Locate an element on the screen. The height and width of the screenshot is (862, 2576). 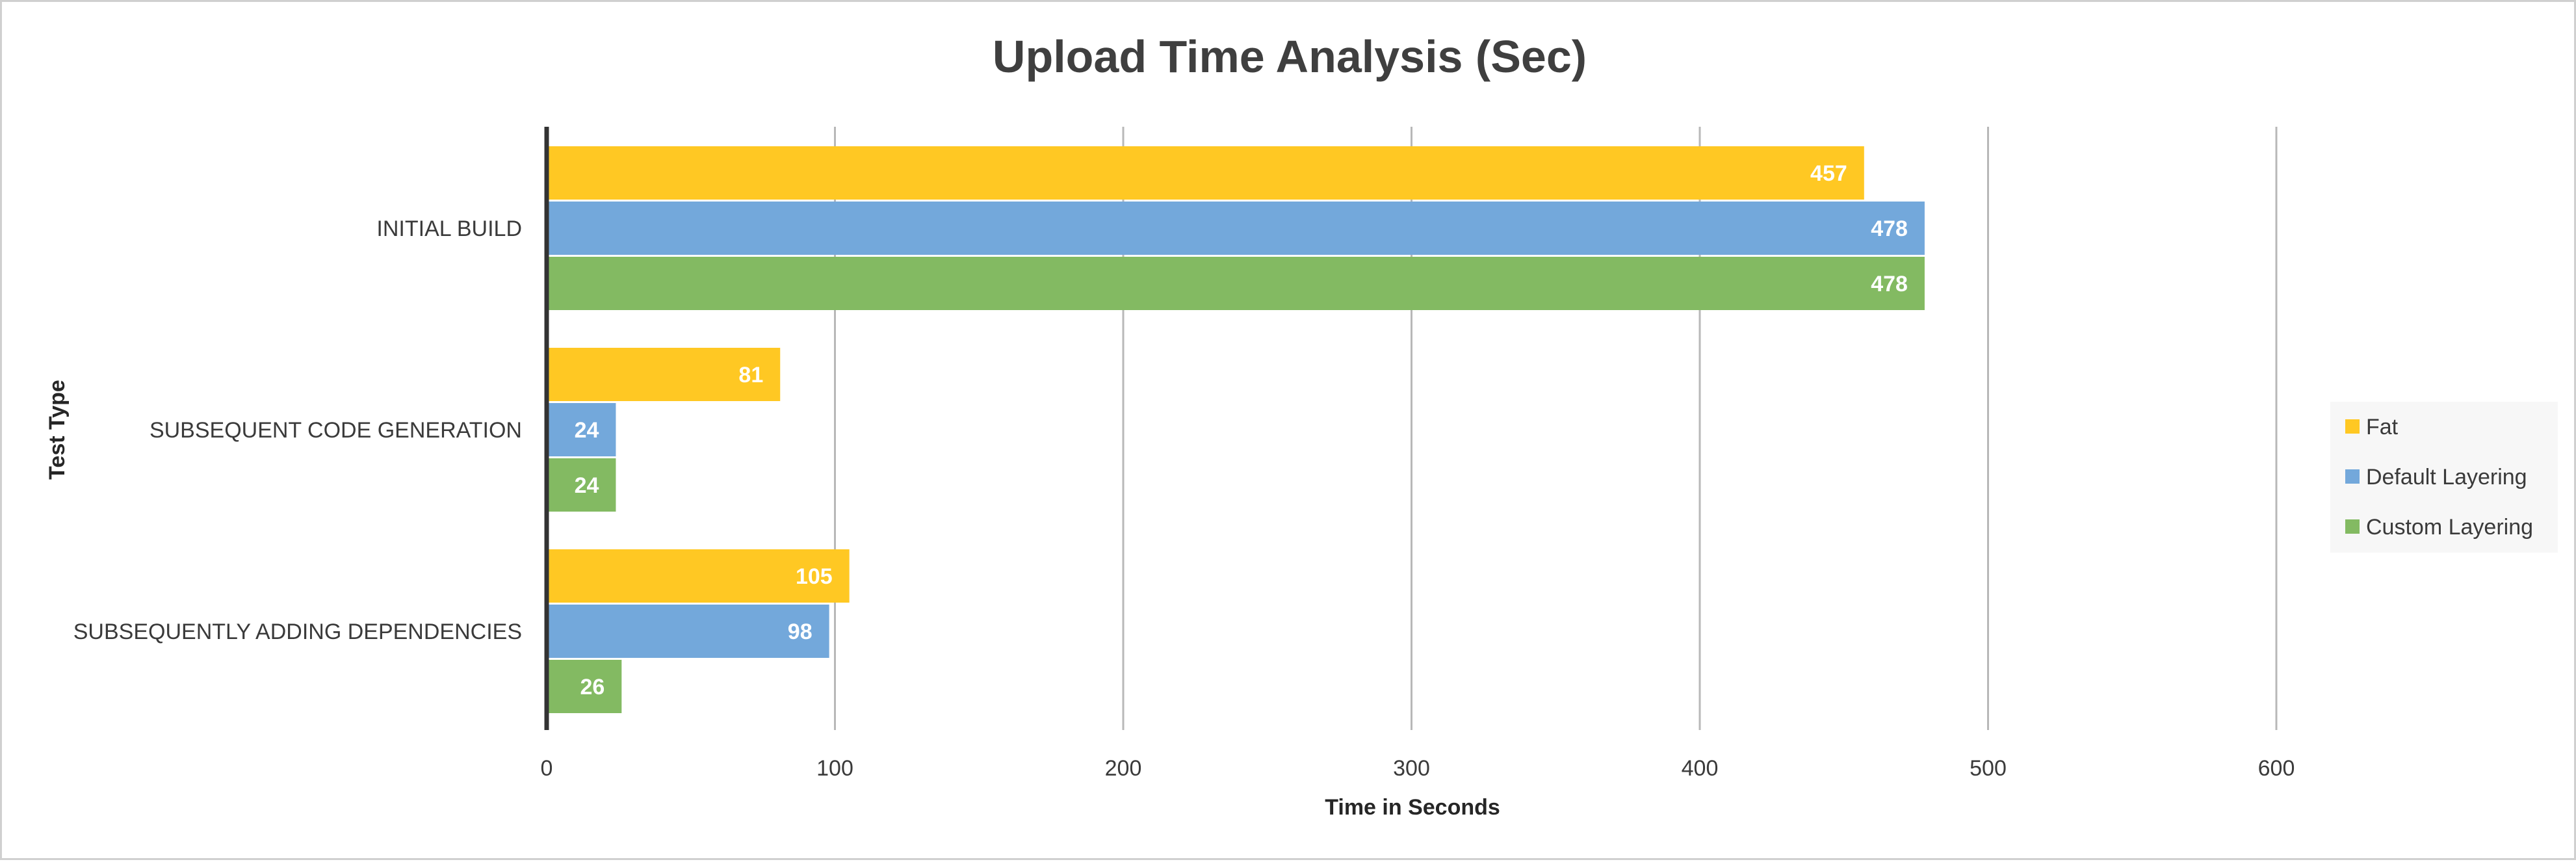
data-label: 81 is located at coordinates (750, 375).